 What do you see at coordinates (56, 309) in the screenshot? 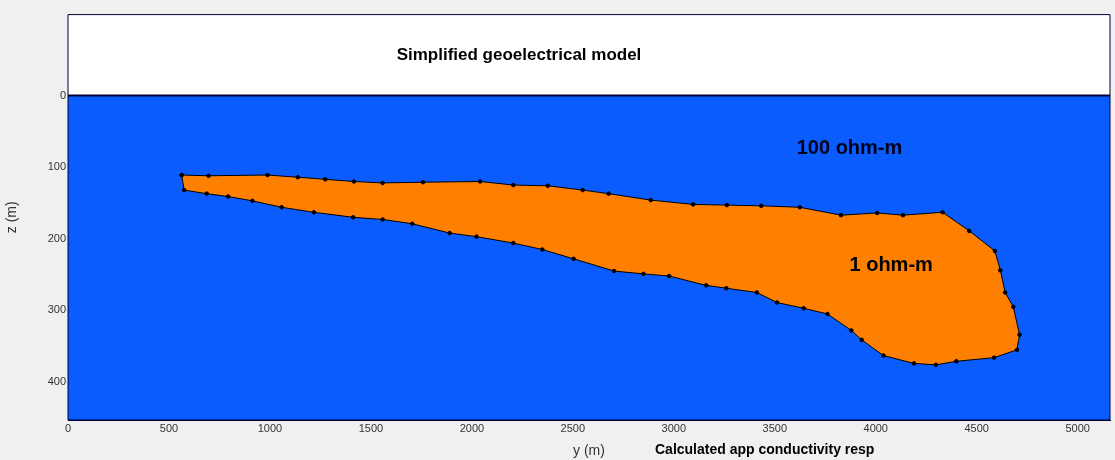
I see `y-tick-label: 300` at bounding box center [56, 309].